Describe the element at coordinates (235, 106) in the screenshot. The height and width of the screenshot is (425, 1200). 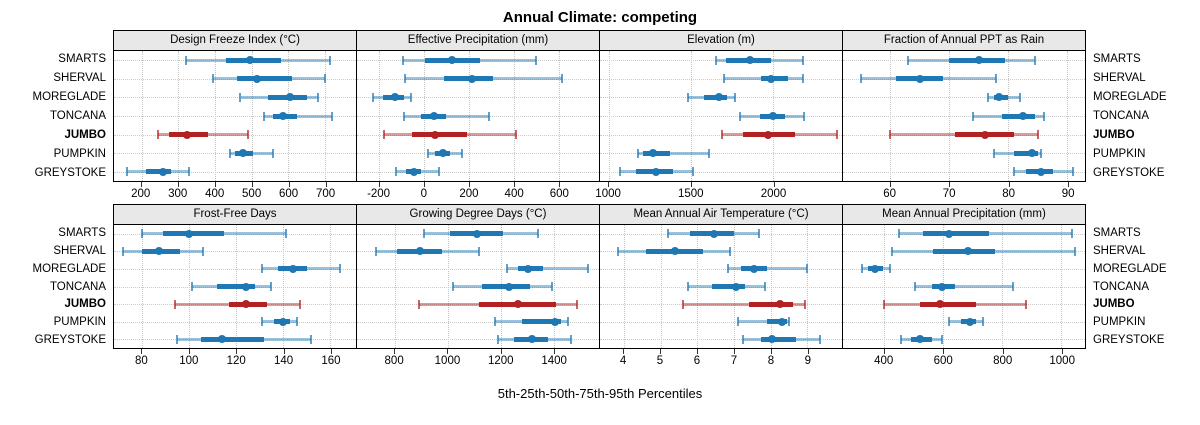
I see `panel-design-freeze-index-c: Design Freeze Index (°C)` at that location.